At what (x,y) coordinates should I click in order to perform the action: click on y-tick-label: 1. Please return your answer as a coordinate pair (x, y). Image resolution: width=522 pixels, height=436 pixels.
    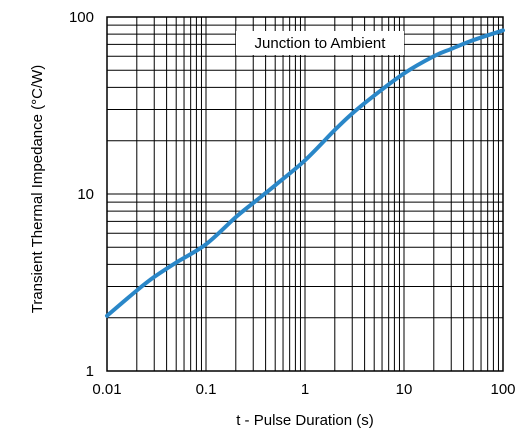
    Looking at the image, I should click on (90, 371).